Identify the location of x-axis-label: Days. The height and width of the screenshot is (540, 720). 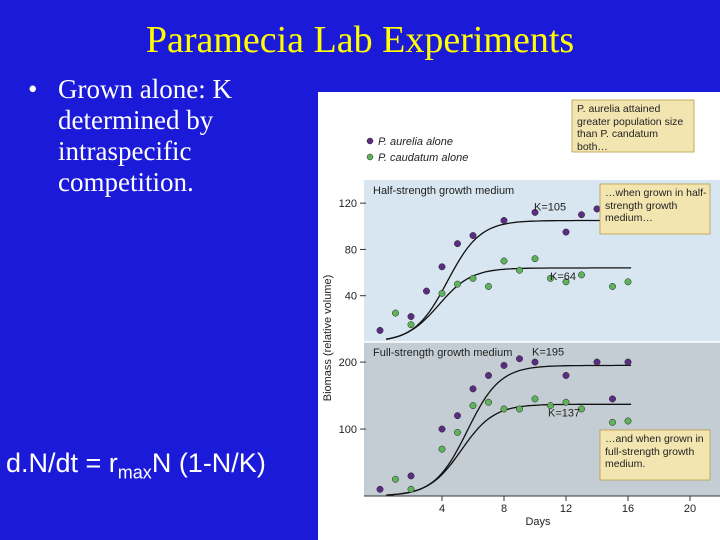
(538, 522).